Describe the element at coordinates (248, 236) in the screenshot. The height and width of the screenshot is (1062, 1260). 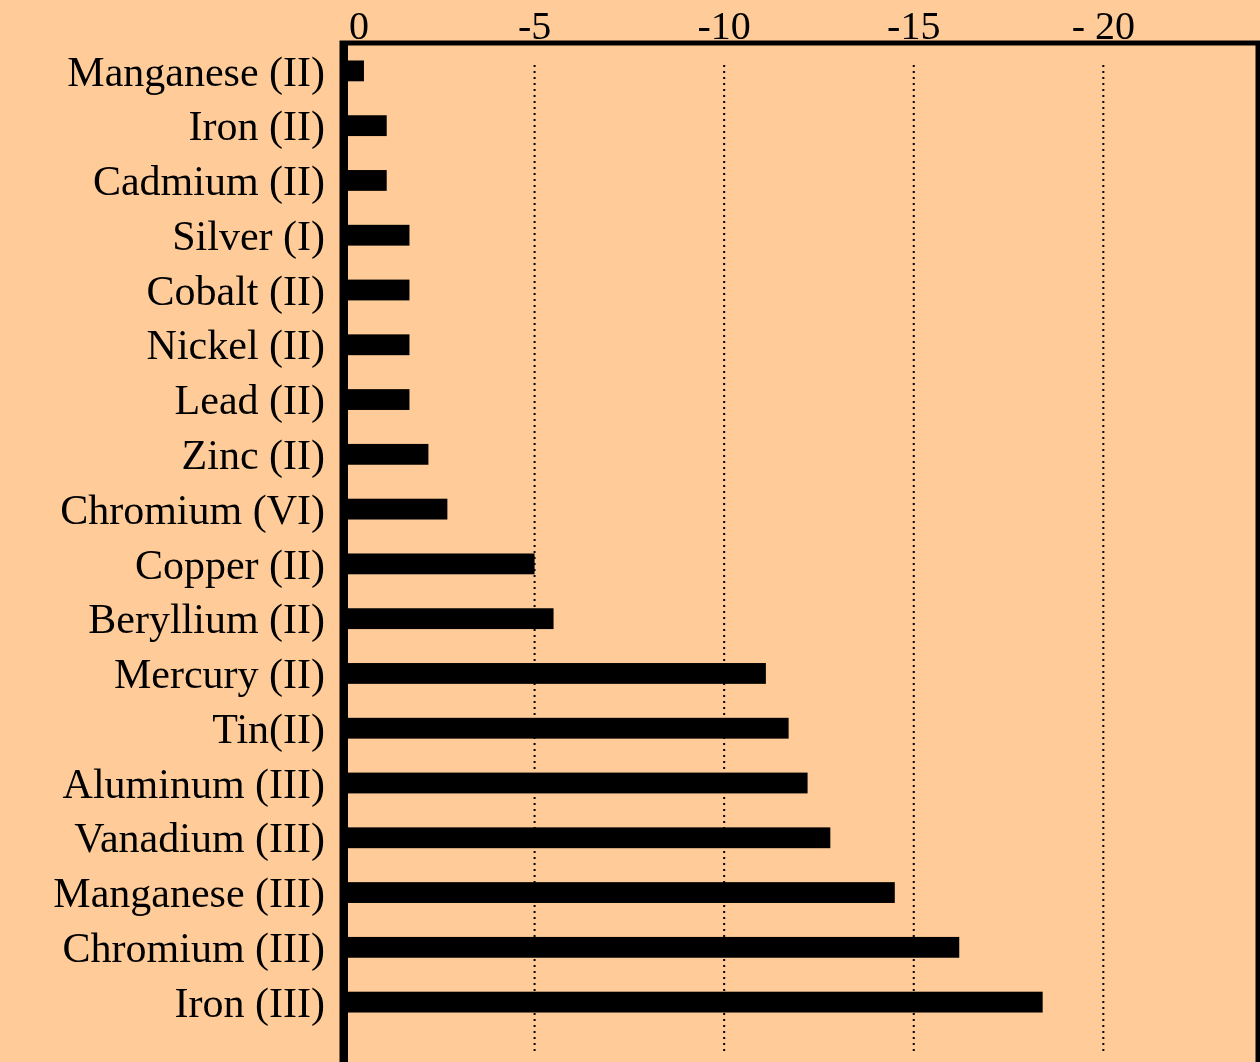
I see `y-tick-label: Silver (I)` at that location.